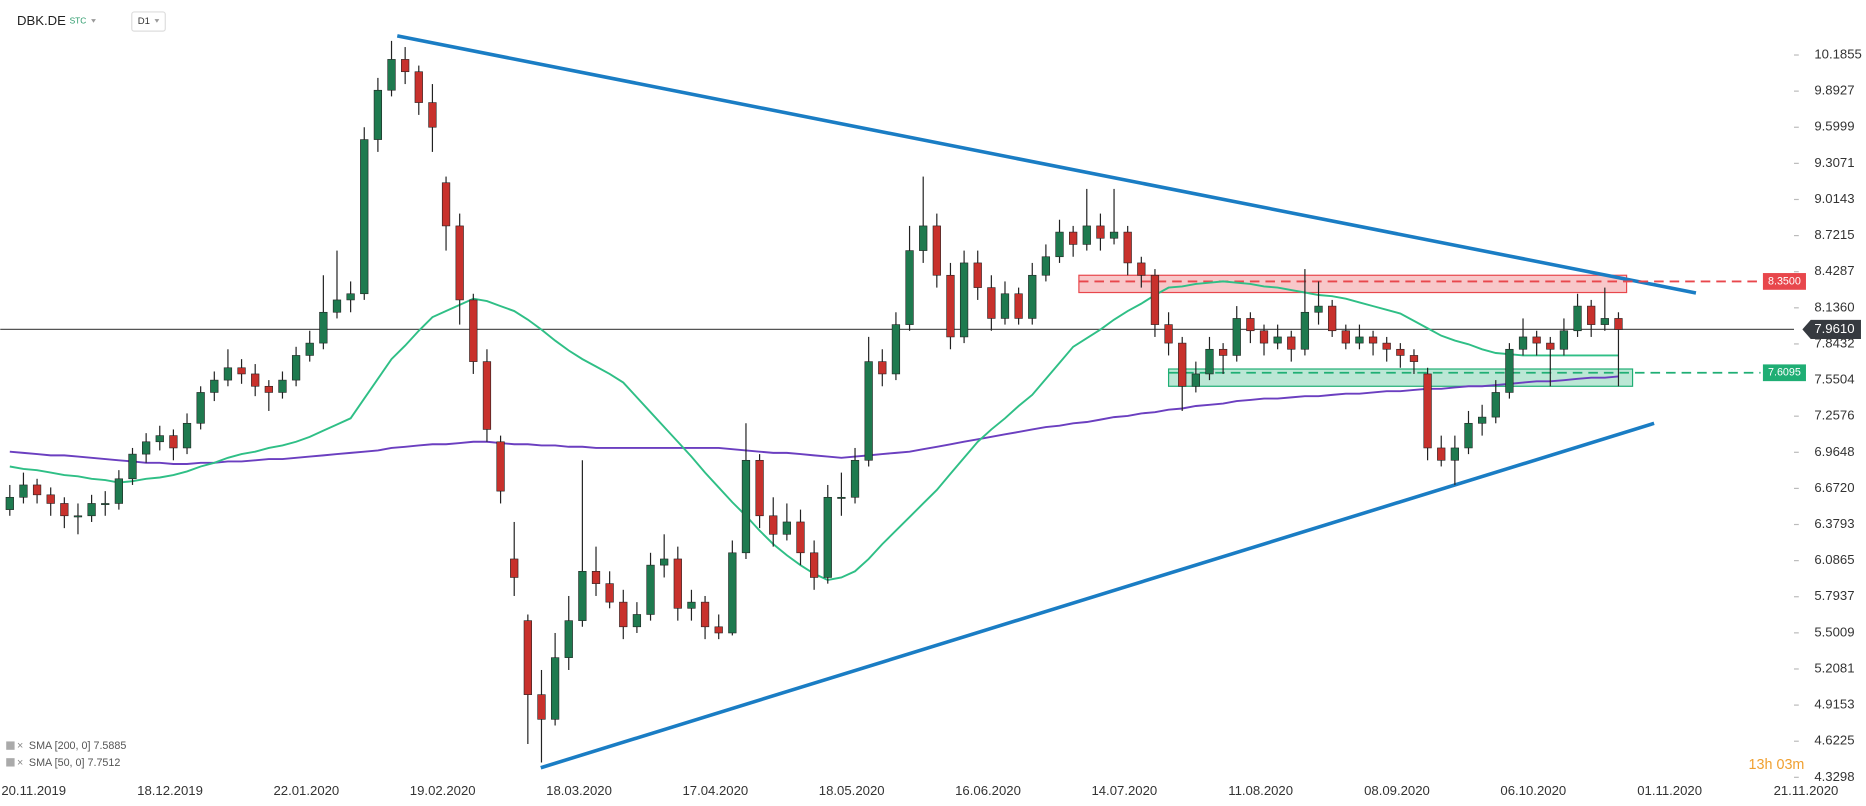  What do you see at coordinates (1353, 284) in the screenshot?
I see `price-zone` at bounding box center [1353, 284].